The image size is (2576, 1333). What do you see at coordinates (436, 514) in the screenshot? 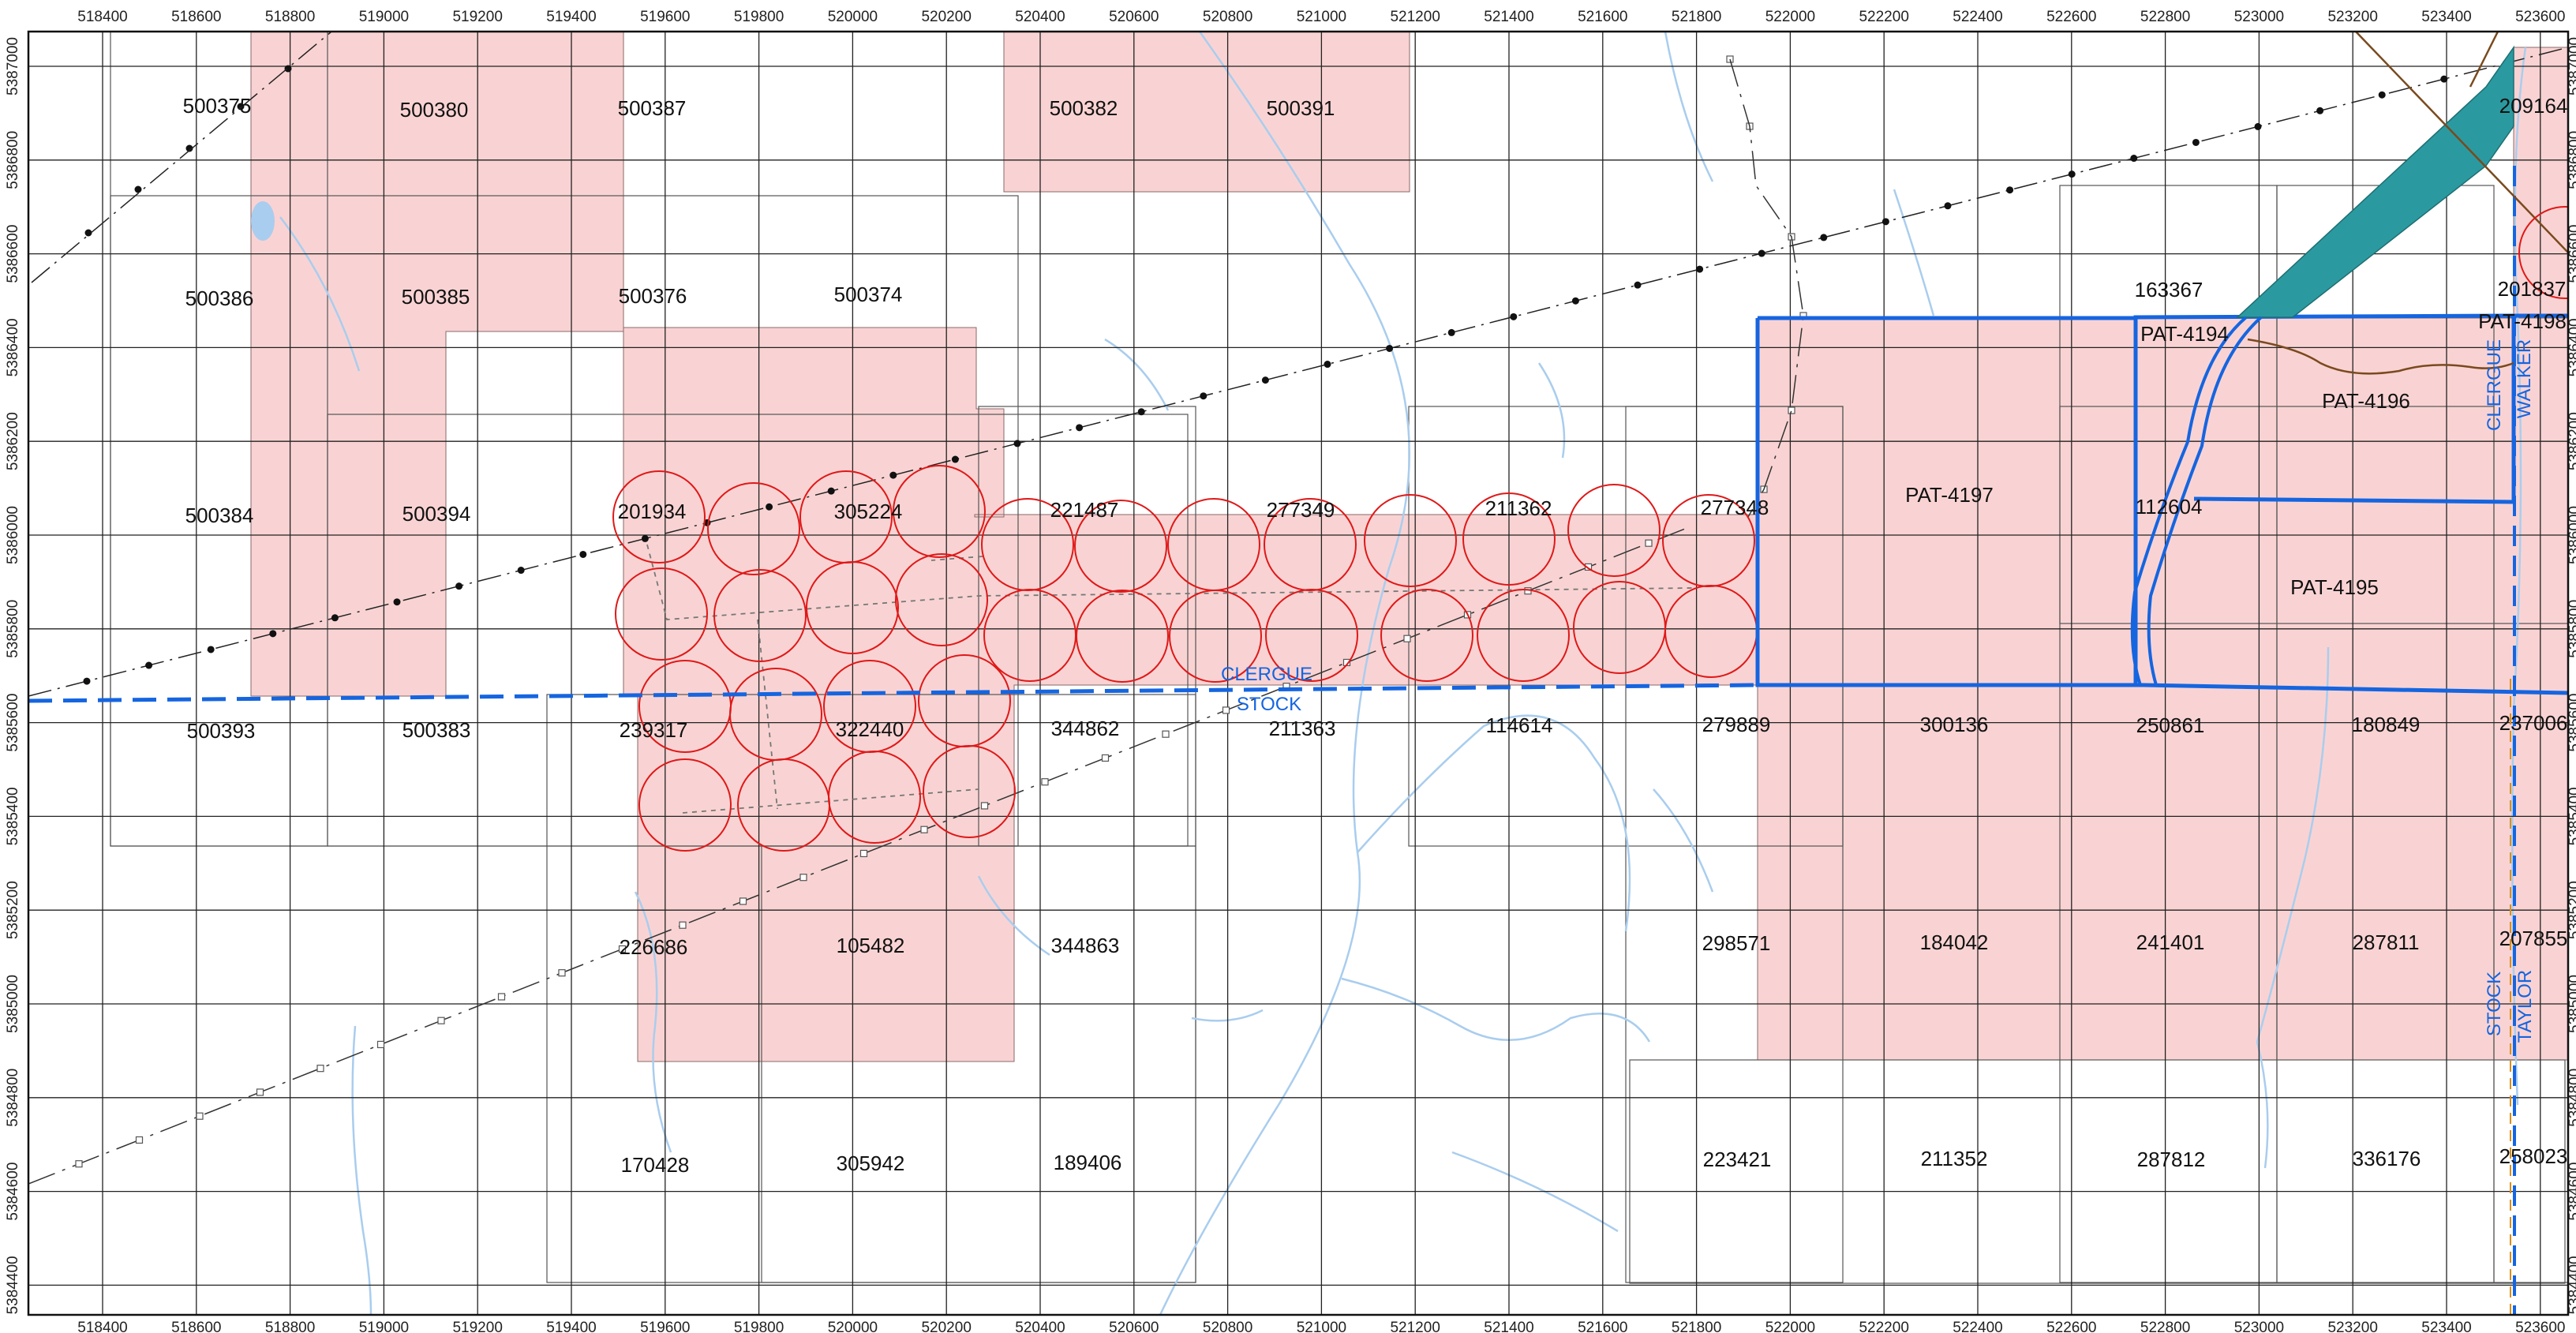
I see `claim-label-500394: 500394` at bounding box center [436, 514].